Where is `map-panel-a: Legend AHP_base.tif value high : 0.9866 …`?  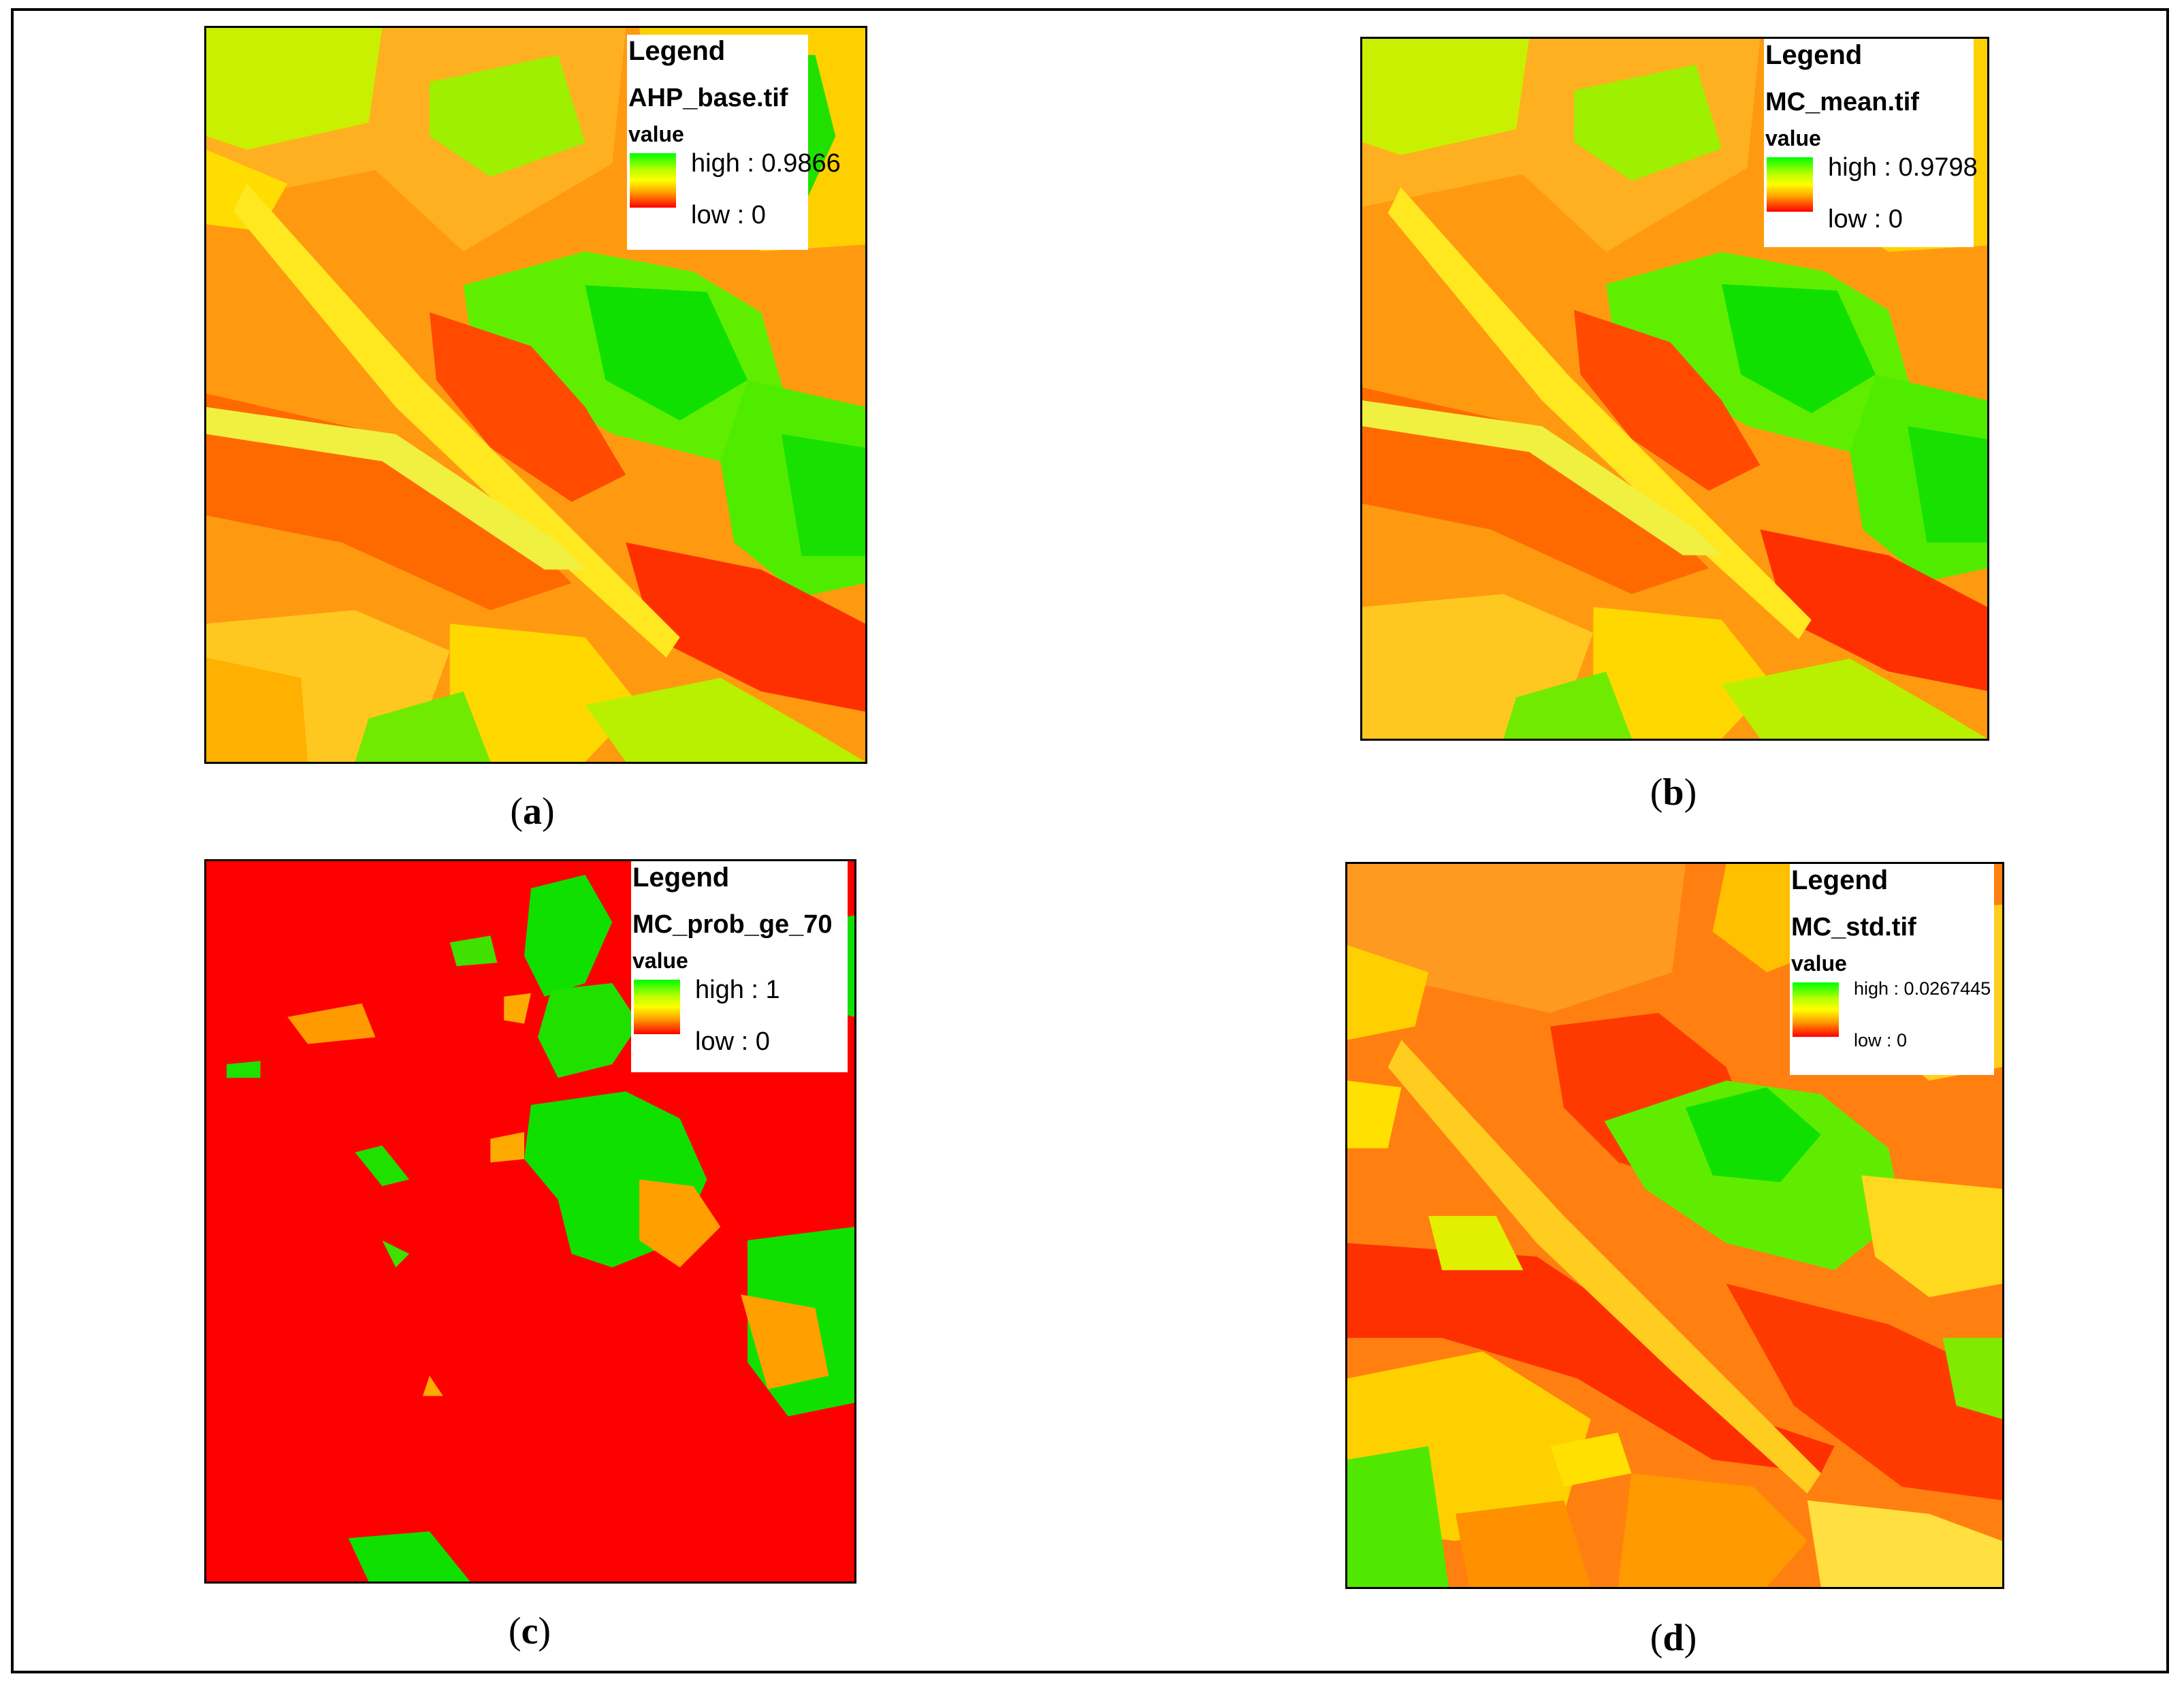
map-panel-a: Legend AHP_base.tif value high : 0.9866 … is located at coordinates (535, 395).